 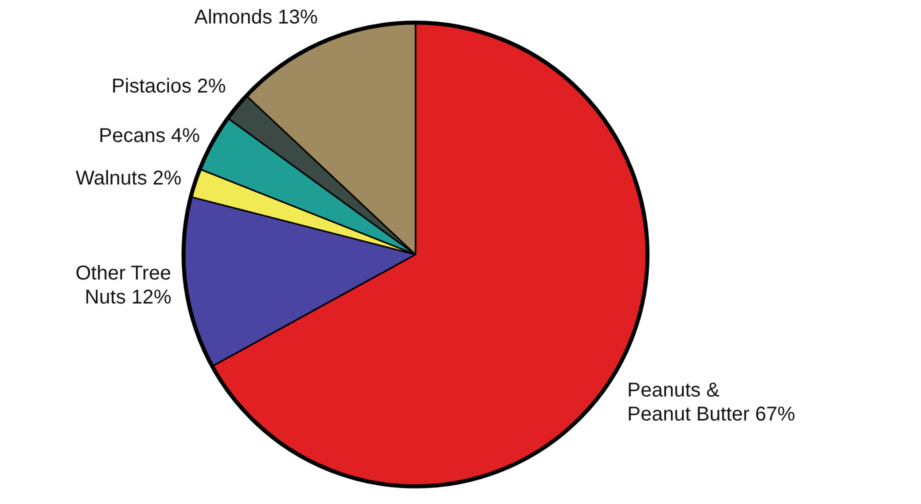 What do you see at coordinates (711, 403) in the screenshot?
I see `slice-label: Peanuts & Peanut Butter 67%` at bounding box center [711, 403].